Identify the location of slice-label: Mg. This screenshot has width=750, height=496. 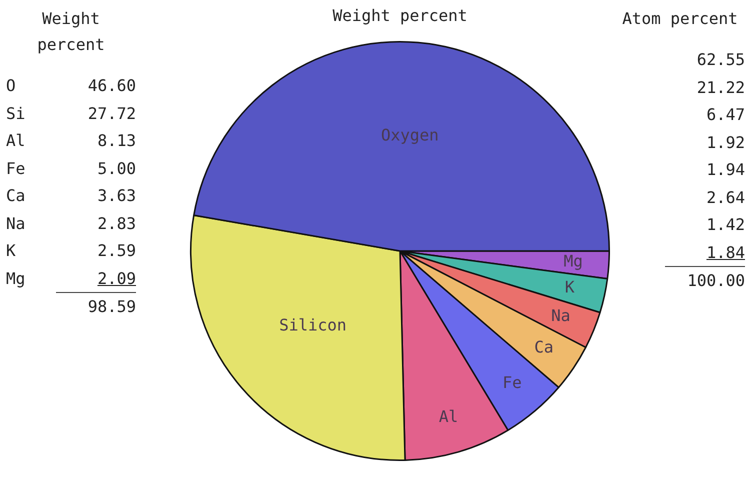
(573, 261).